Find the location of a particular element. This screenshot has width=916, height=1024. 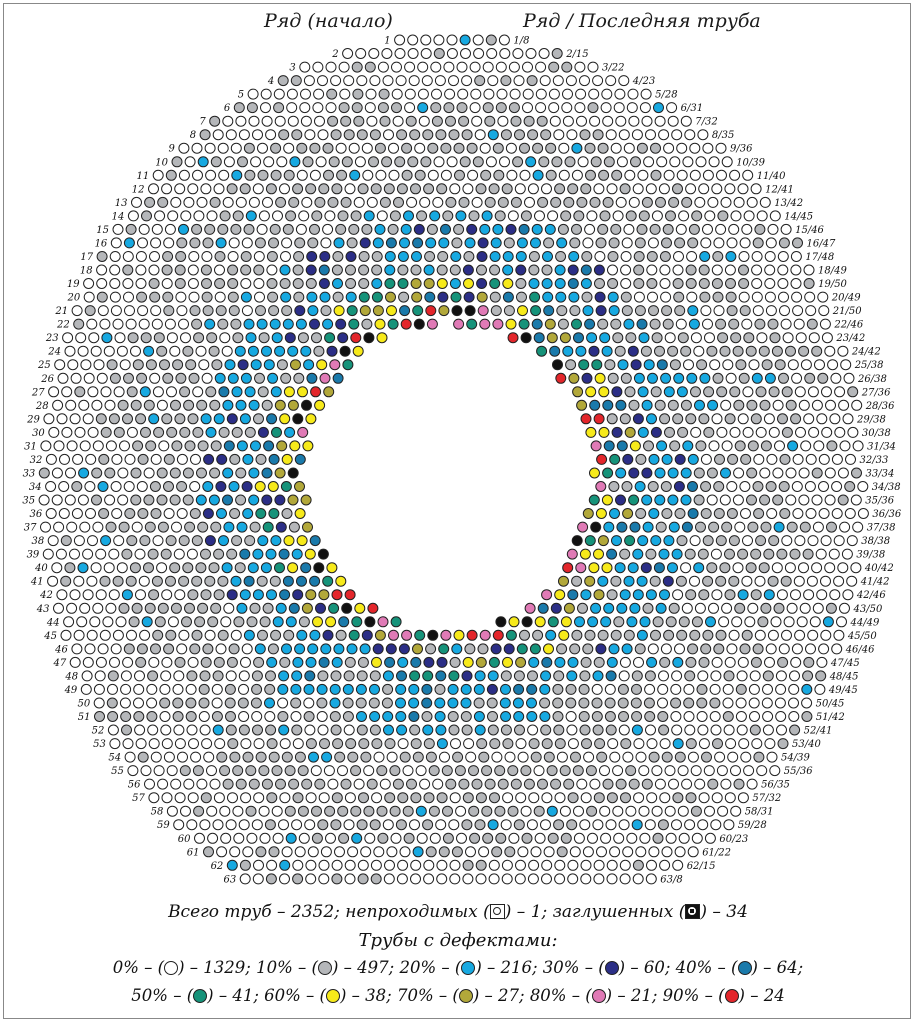

plugged-tube is located at coordinates (319, 568).